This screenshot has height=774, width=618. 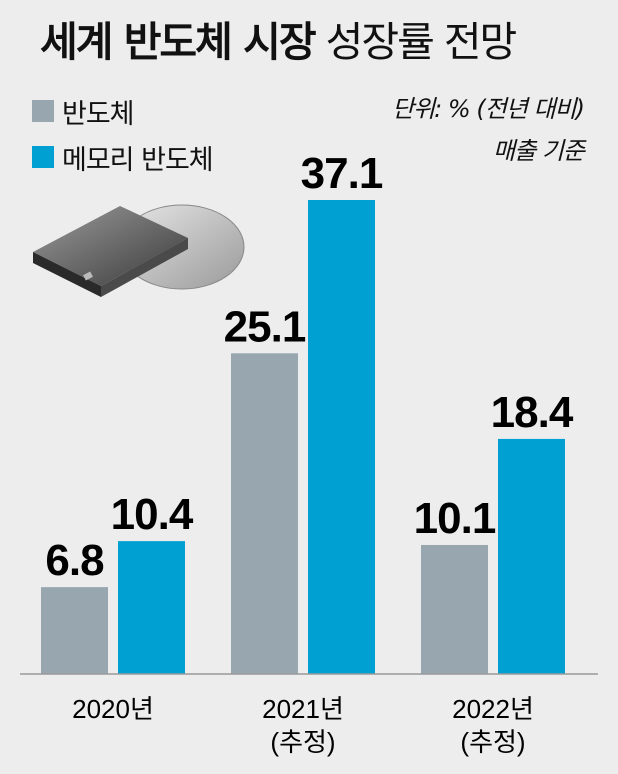 What do you see at coordinates (98, 114) in the screenshot?
I see `legend-label-semiconductor: 반도체` at bounding box center [98, 114].